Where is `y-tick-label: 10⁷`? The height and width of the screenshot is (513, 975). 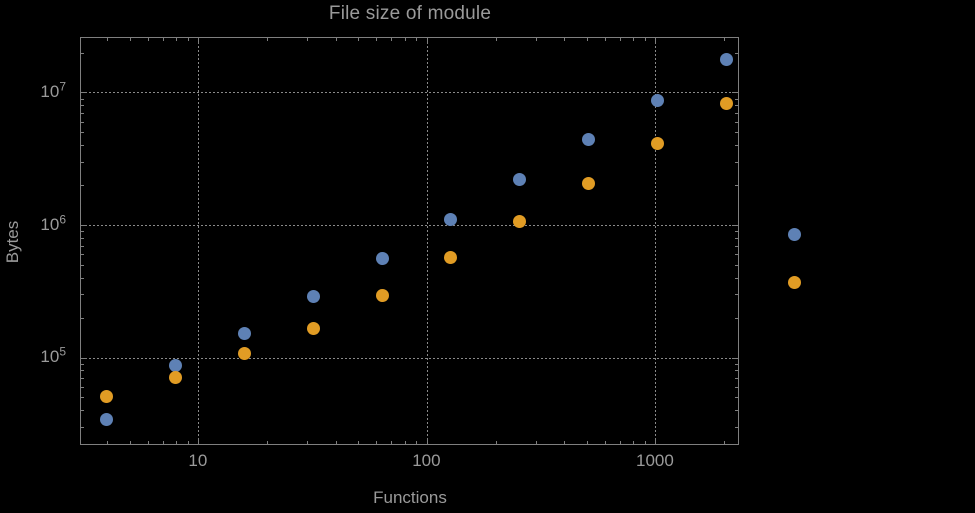 y-tick-label: 10⁷ is located at coordinates (53, 90).